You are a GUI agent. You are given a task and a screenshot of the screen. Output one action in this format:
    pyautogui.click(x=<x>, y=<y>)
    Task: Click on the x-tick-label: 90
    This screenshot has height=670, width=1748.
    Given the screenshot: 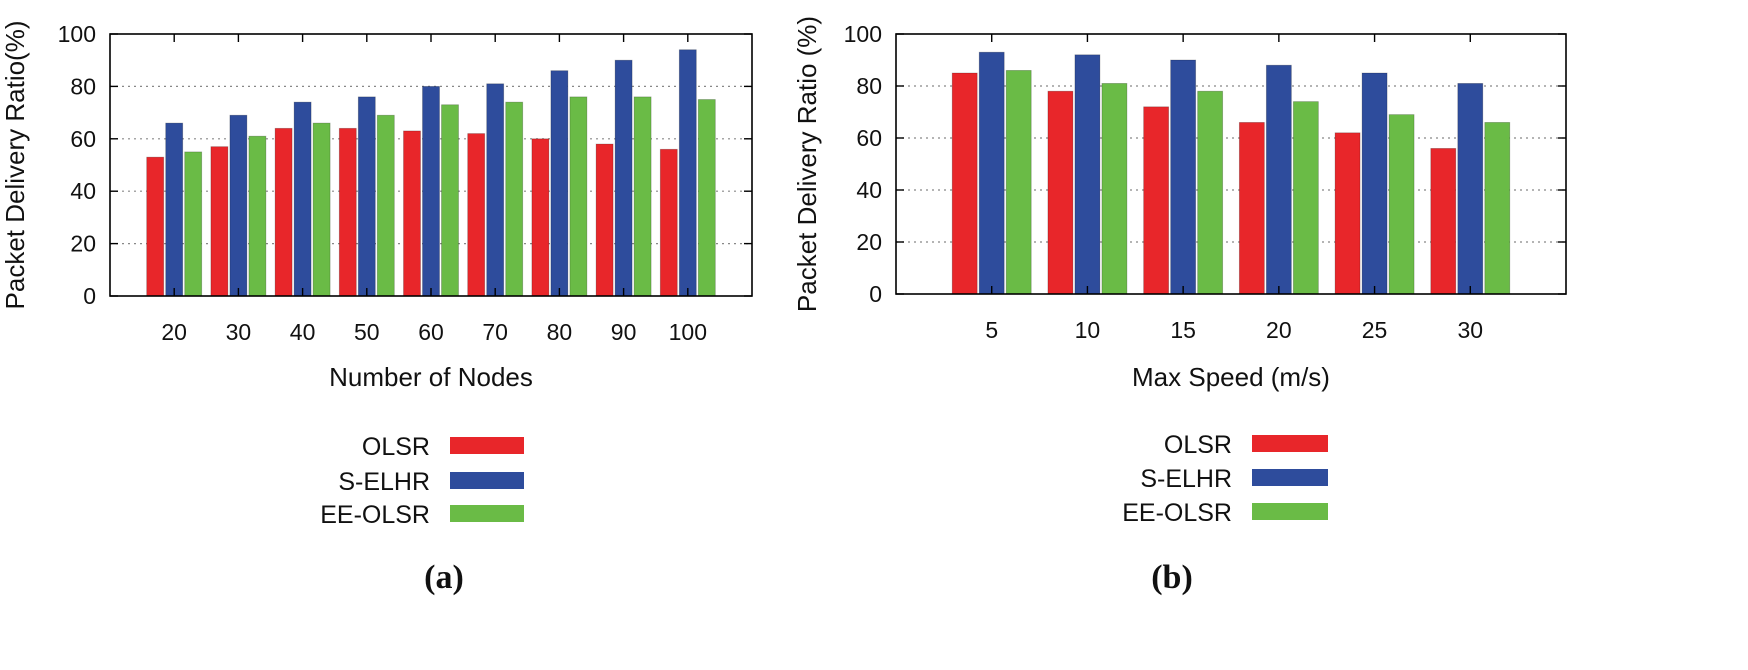 What is the action you would take?
    pyautogui.click(x=624, y=332)
    